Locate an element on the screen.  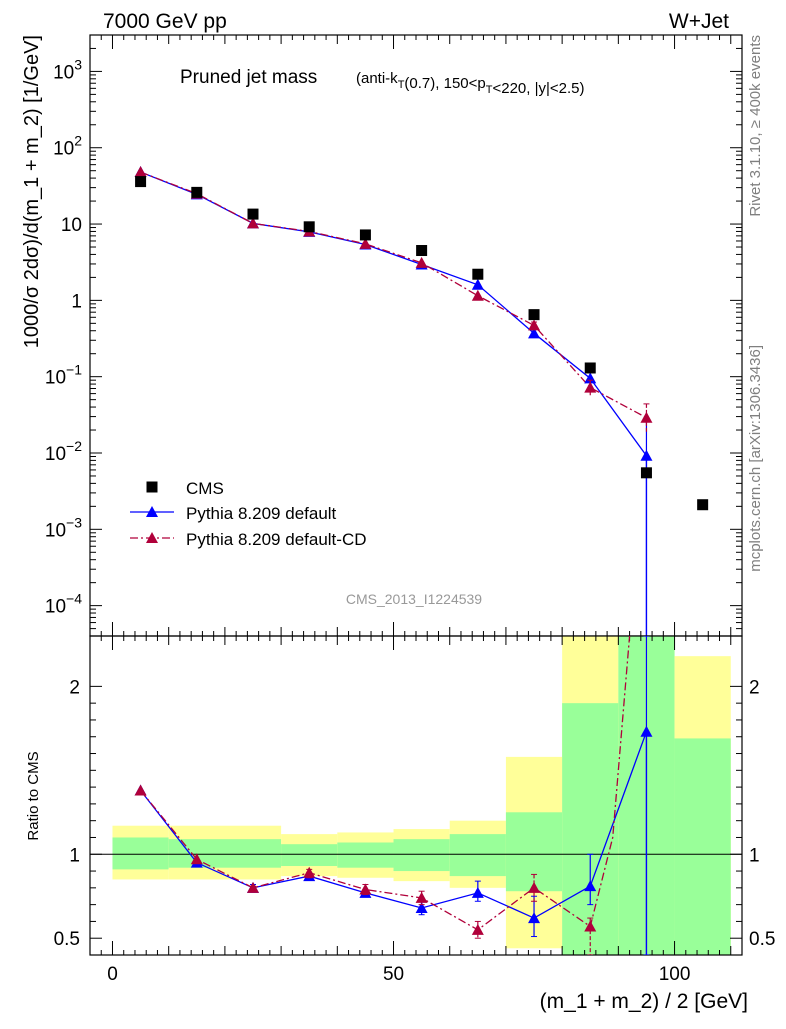
watermark: CMS_2013_I1224539 is located at coordinates (414, 599).